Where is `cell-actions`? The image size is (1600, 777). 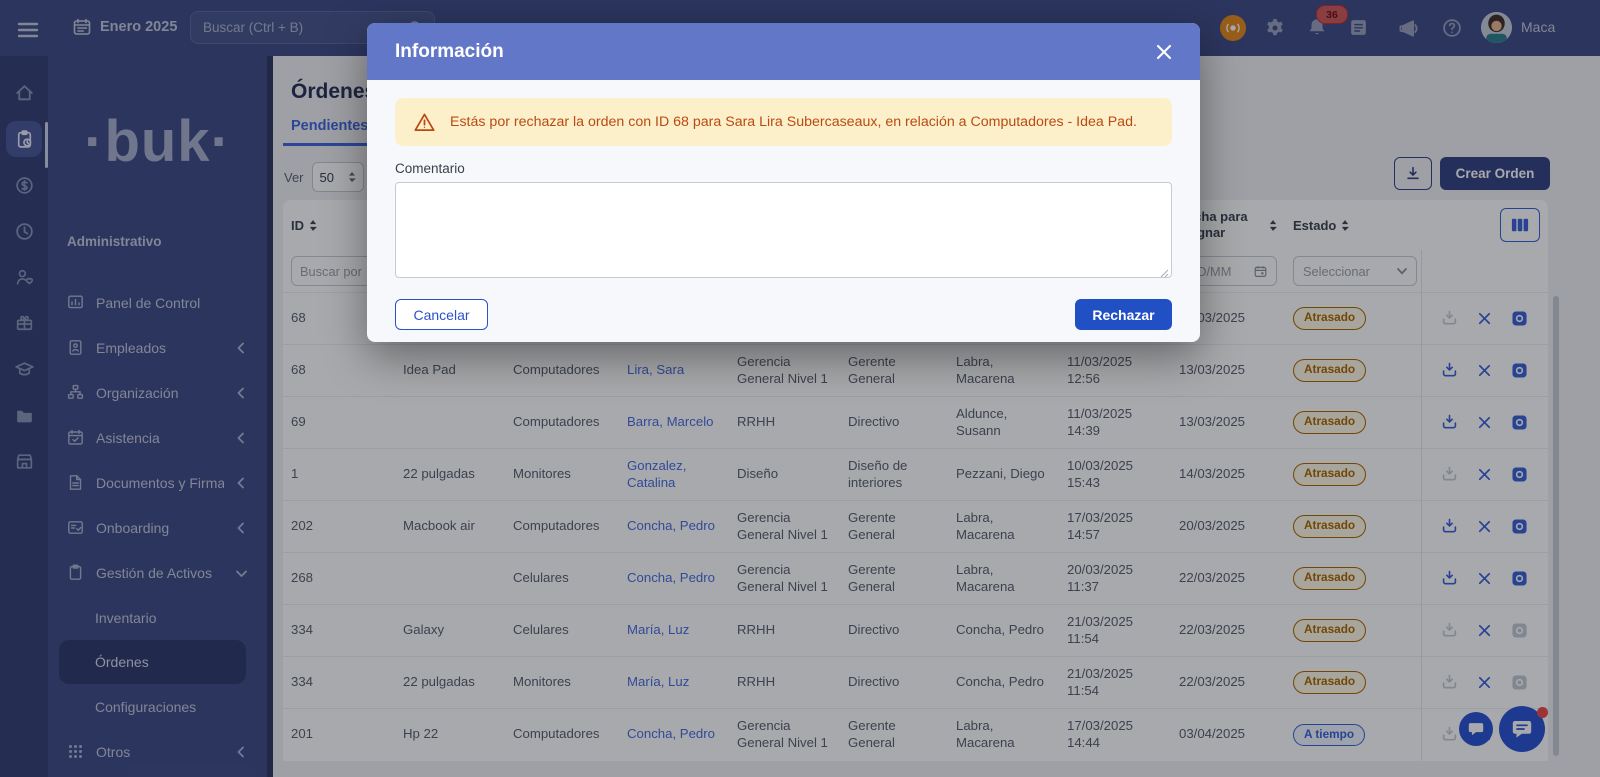 cell-actions is located at coordinates (1484, 630).